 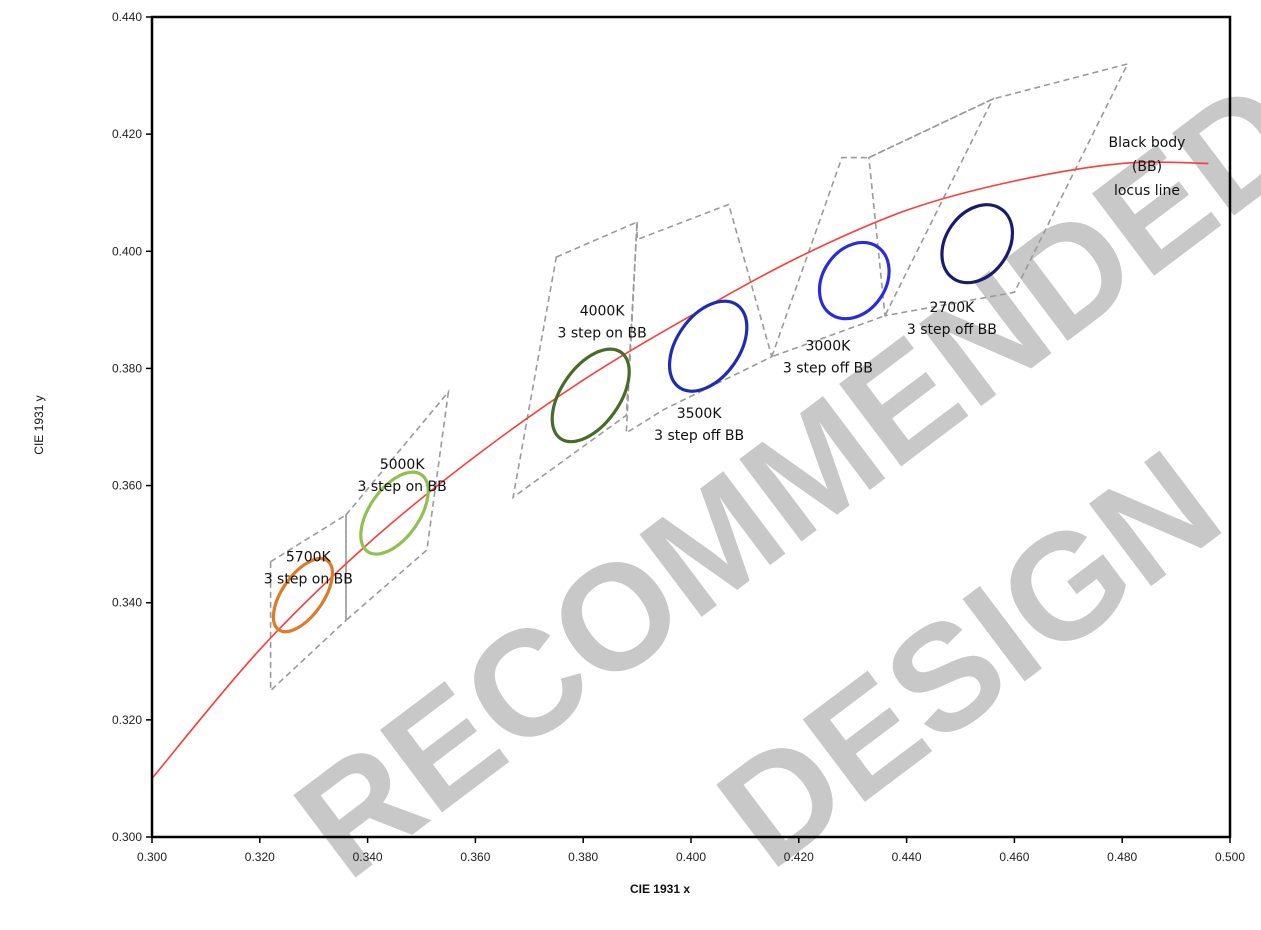 I want to click on quadrangle-3000k, so click(x=882, y=228).